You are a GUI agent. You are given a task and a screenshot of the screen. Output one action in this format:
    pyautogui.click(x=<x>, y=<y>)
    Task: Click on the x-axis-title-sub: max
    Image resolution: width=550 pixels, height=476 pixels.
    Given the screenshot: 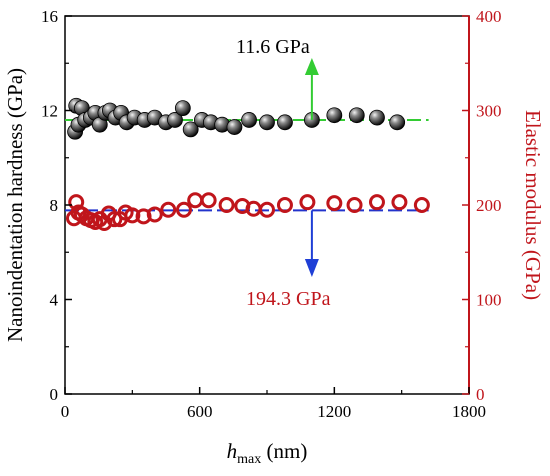 What is the action you would take?
    pyautogui.click(x=249, y=459)
    